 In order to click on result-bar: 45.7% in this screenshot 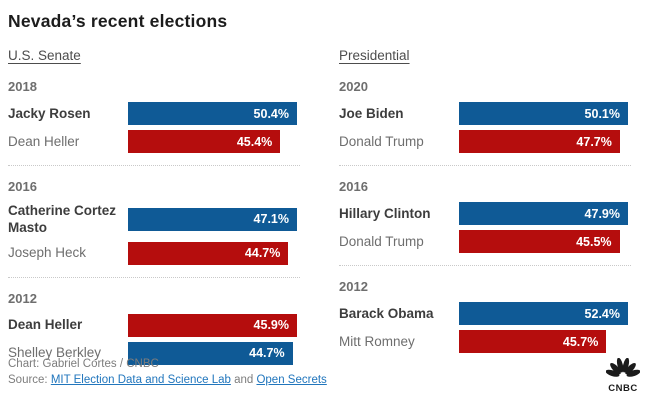, I will do `click(533, 341)`.